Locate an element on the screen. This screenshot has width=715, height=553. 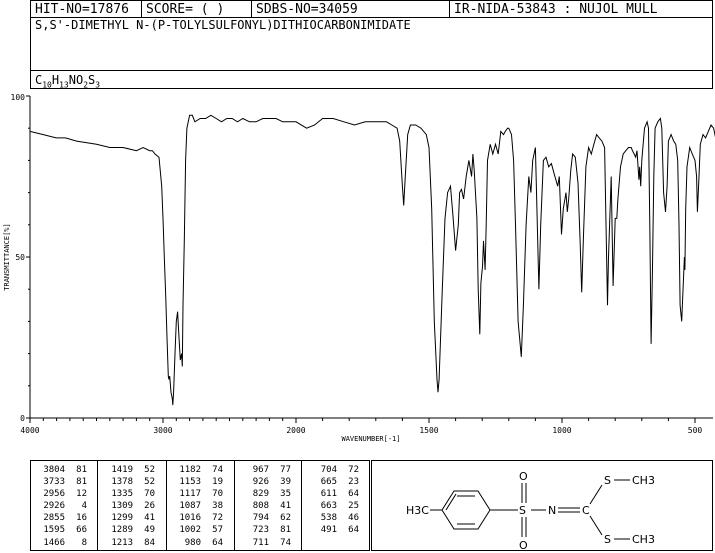
peak-row: 1153 19 is located at coordinates (197, 482).